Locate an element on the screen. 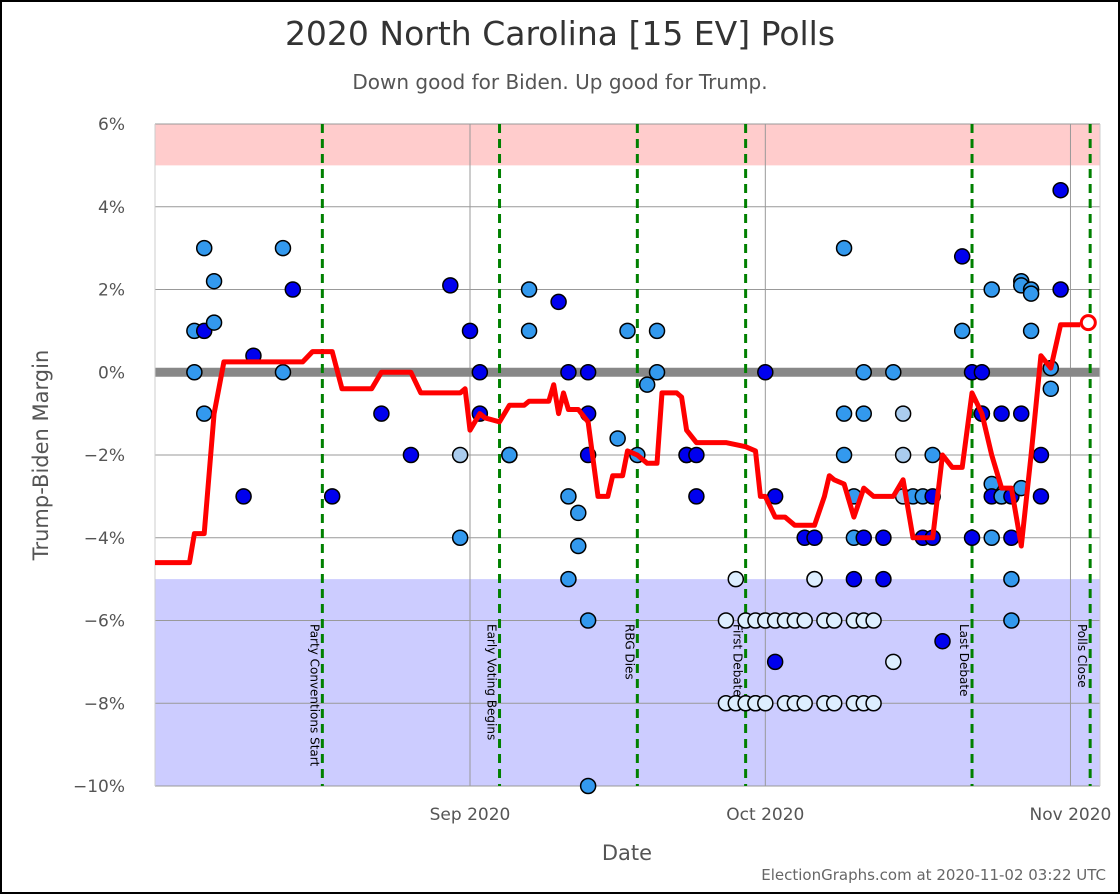 This screenshot has height=894, width=1120. chart-subtitle: Down good for Biden. Up good for Trump. is located at coordinates (560, 82).